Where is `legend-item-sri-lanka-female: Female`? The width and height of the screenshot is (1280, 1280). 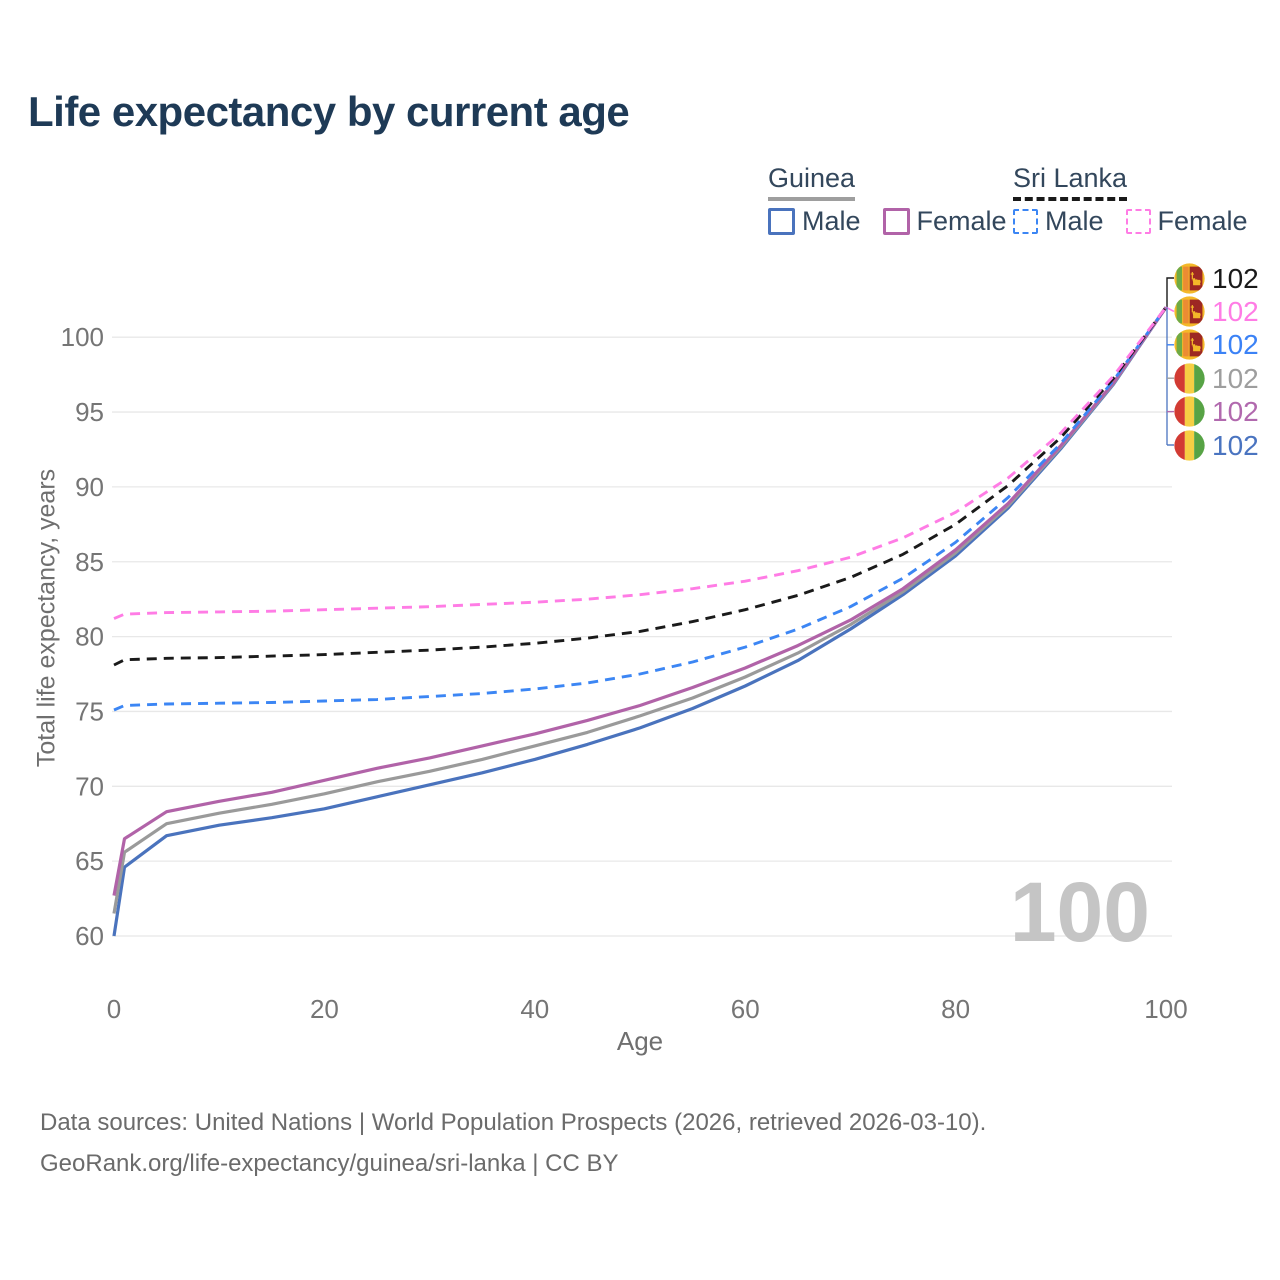 legend-item-sri-lanka-female: Female is located at coordinates (1186, 221).